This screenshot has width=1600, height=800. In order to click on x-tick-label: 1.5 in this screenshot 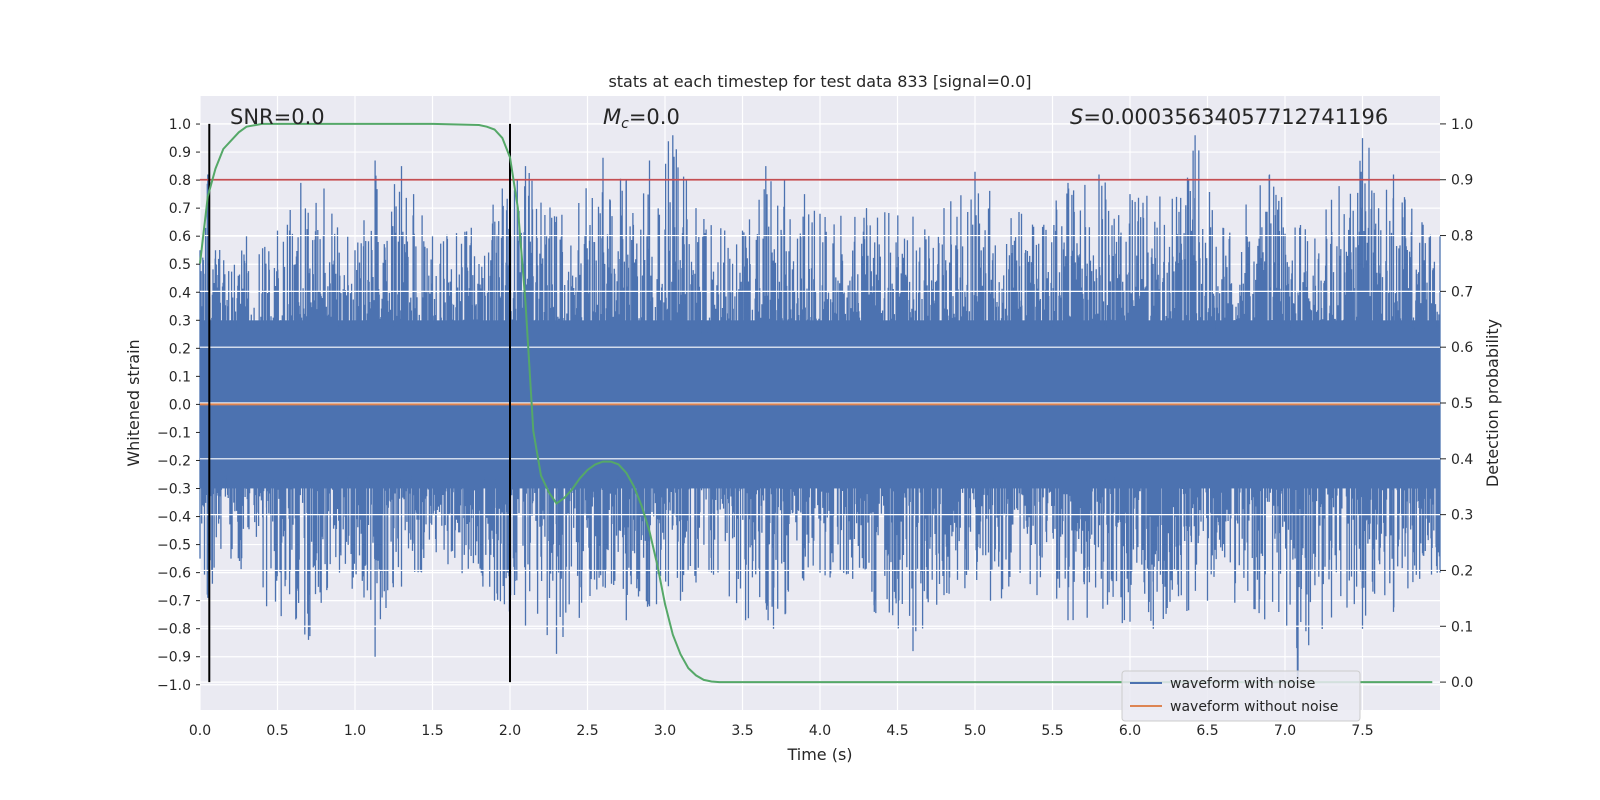, I will do `click(432, 731)`.